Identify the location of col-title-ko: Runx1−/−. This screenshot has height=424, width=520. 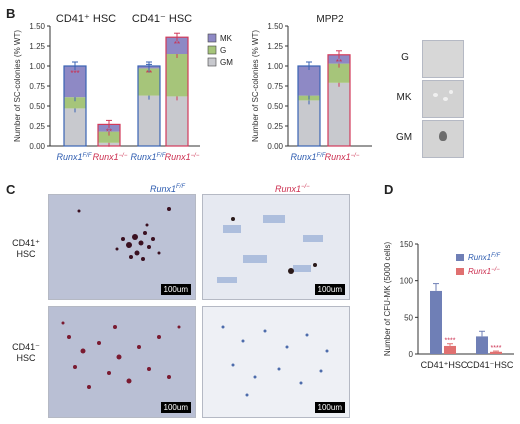
(292, 189).